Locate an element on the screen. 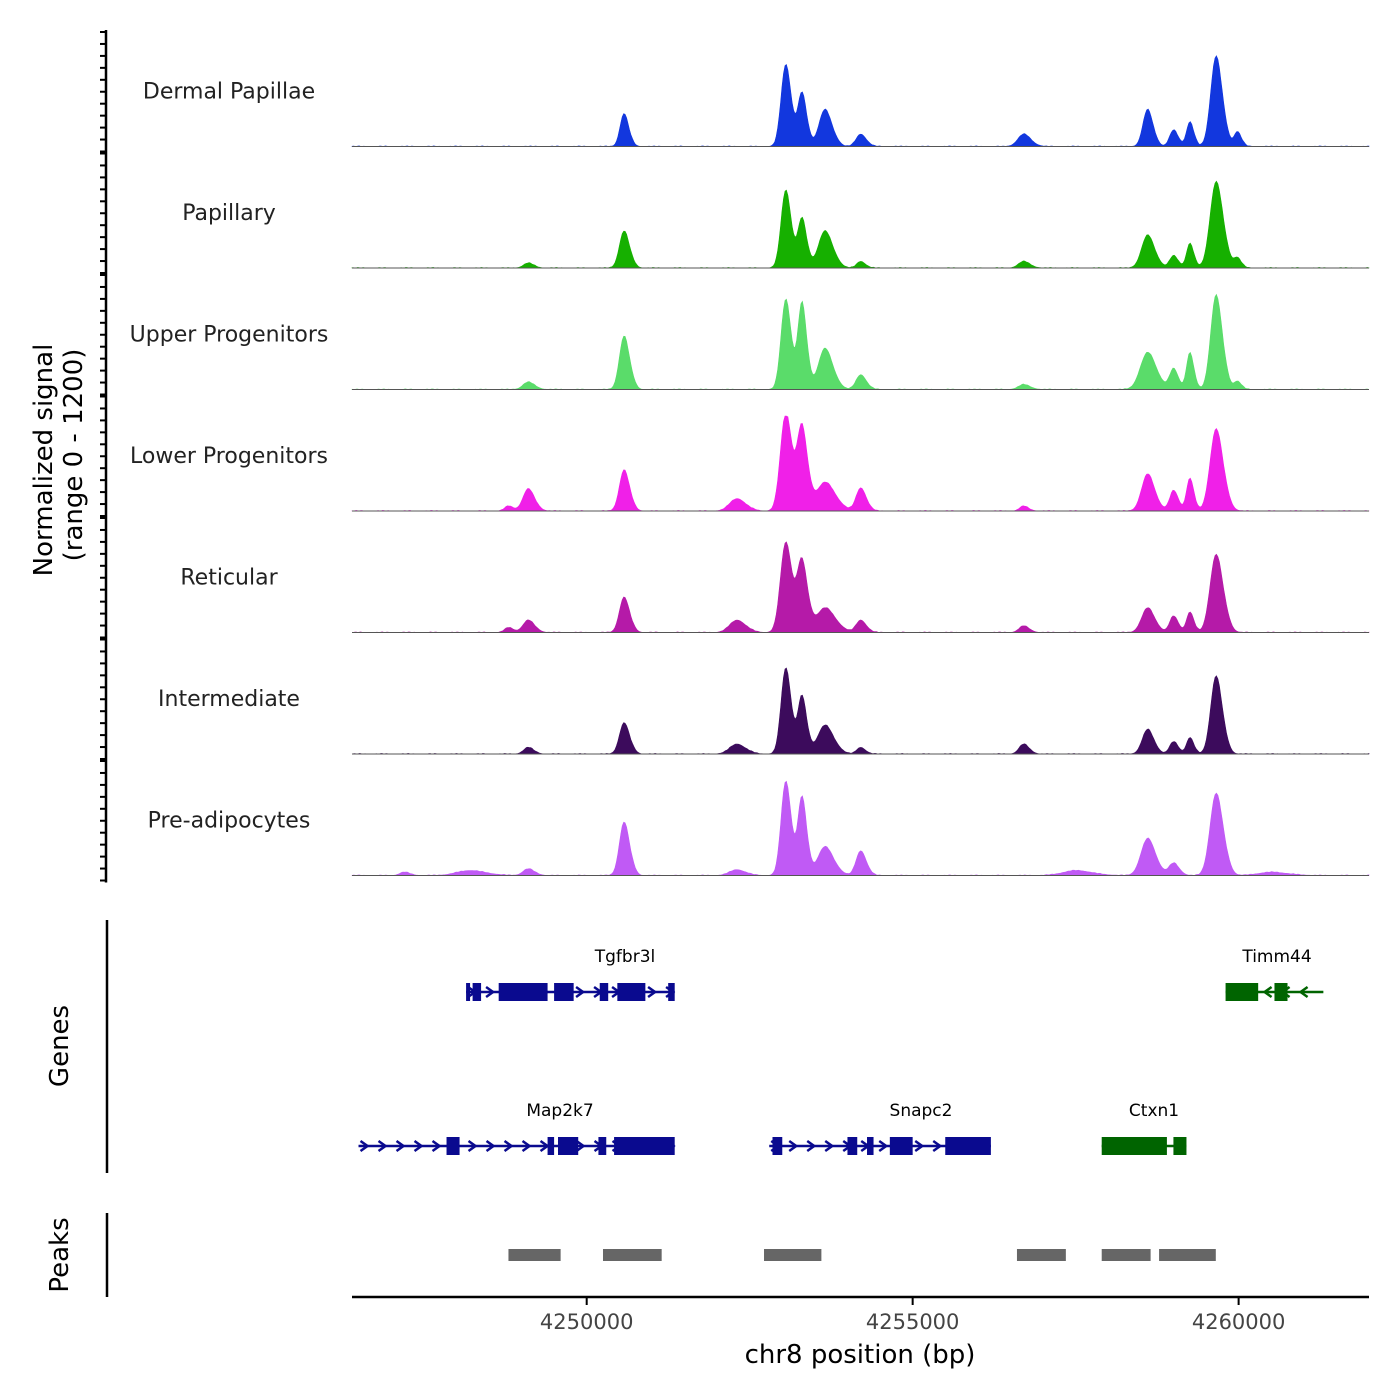  y-axis-title-line2: (range 0 - 1200) is located at coordinates (74, 455).